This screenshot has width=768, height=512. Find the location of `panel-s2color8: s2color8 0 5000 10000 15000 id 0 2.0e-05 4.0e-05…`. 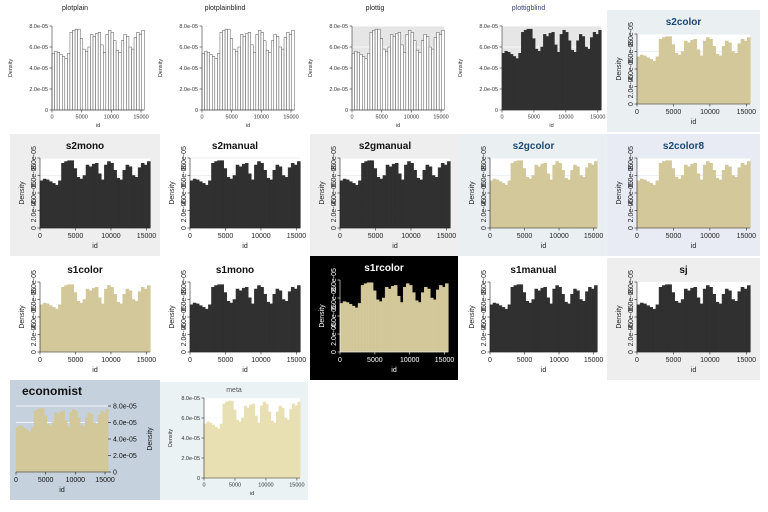

panel-s2color8: s2color8 0 5000 10000 15000 id 0 2.0e-05 4.0e-05… is located at coordinates (683, 195).